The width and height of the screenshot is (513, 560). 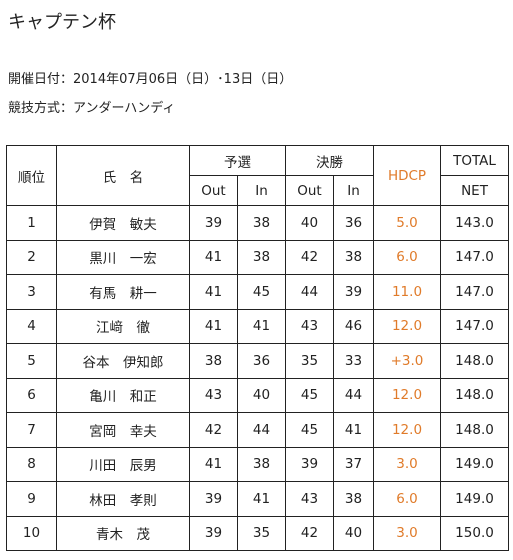 What do you see at coordinates (213, 190) in the screenshot?
I see `header-prelim-out: Out` at bounding box center [213, 190].